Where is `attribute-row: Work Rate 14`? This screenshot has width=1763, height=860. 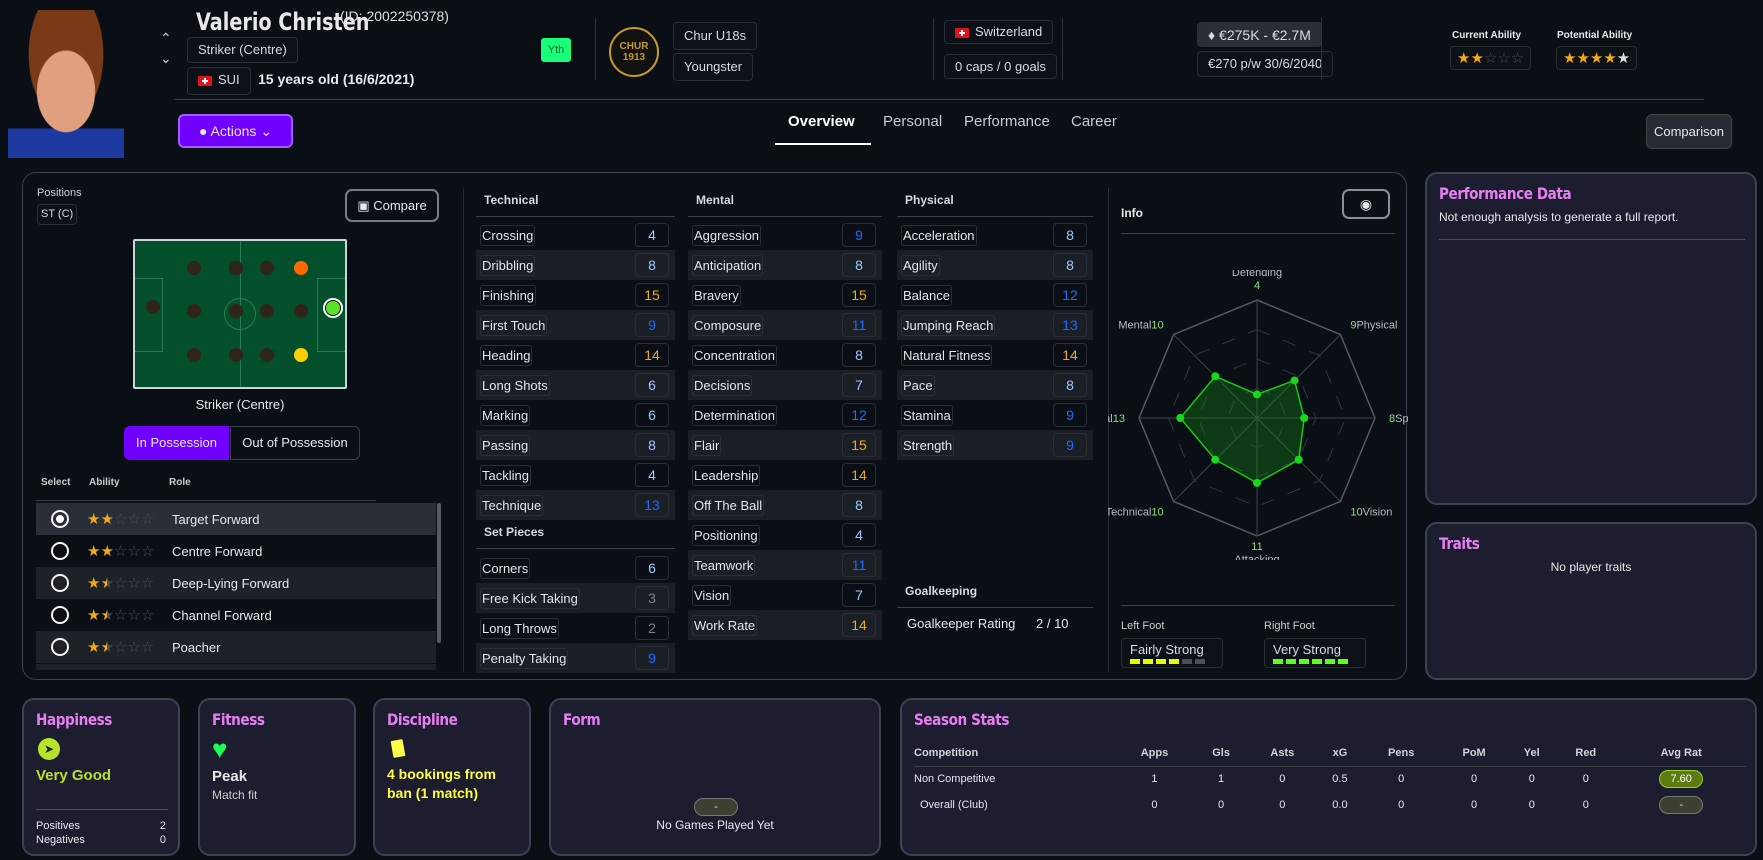 attribute-row: Work Rate 14 is located at coordinates (785, 625).